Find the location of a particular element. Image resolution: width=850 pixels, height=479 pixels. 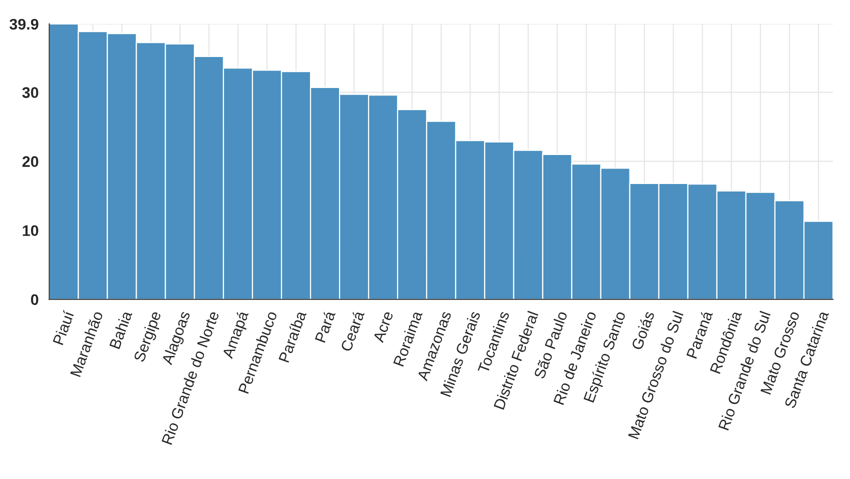

x-tick-label: Bahia is located at coordinates (120, 330).